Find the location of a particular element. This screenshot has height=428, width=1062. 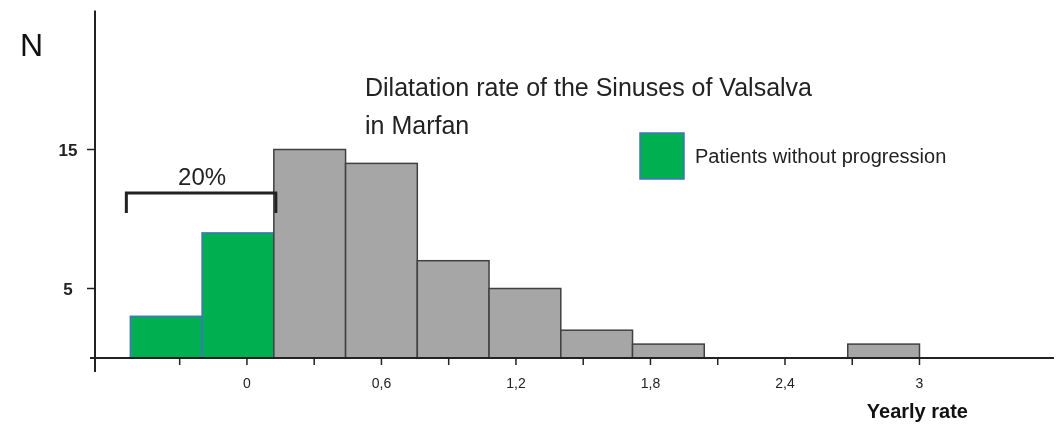

annotation: 20% is located at coordinates (202, 176).